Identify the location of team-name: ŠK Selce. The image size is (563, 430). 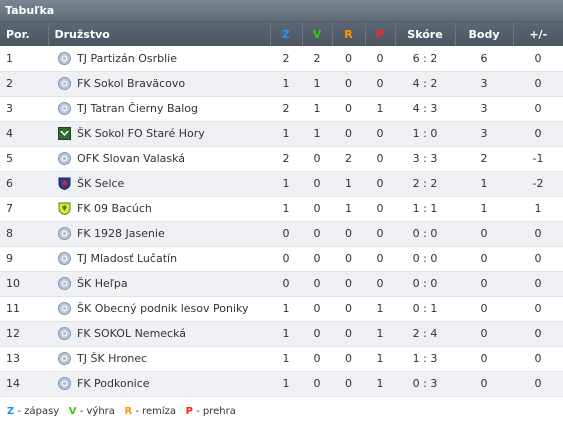
(101, 183).